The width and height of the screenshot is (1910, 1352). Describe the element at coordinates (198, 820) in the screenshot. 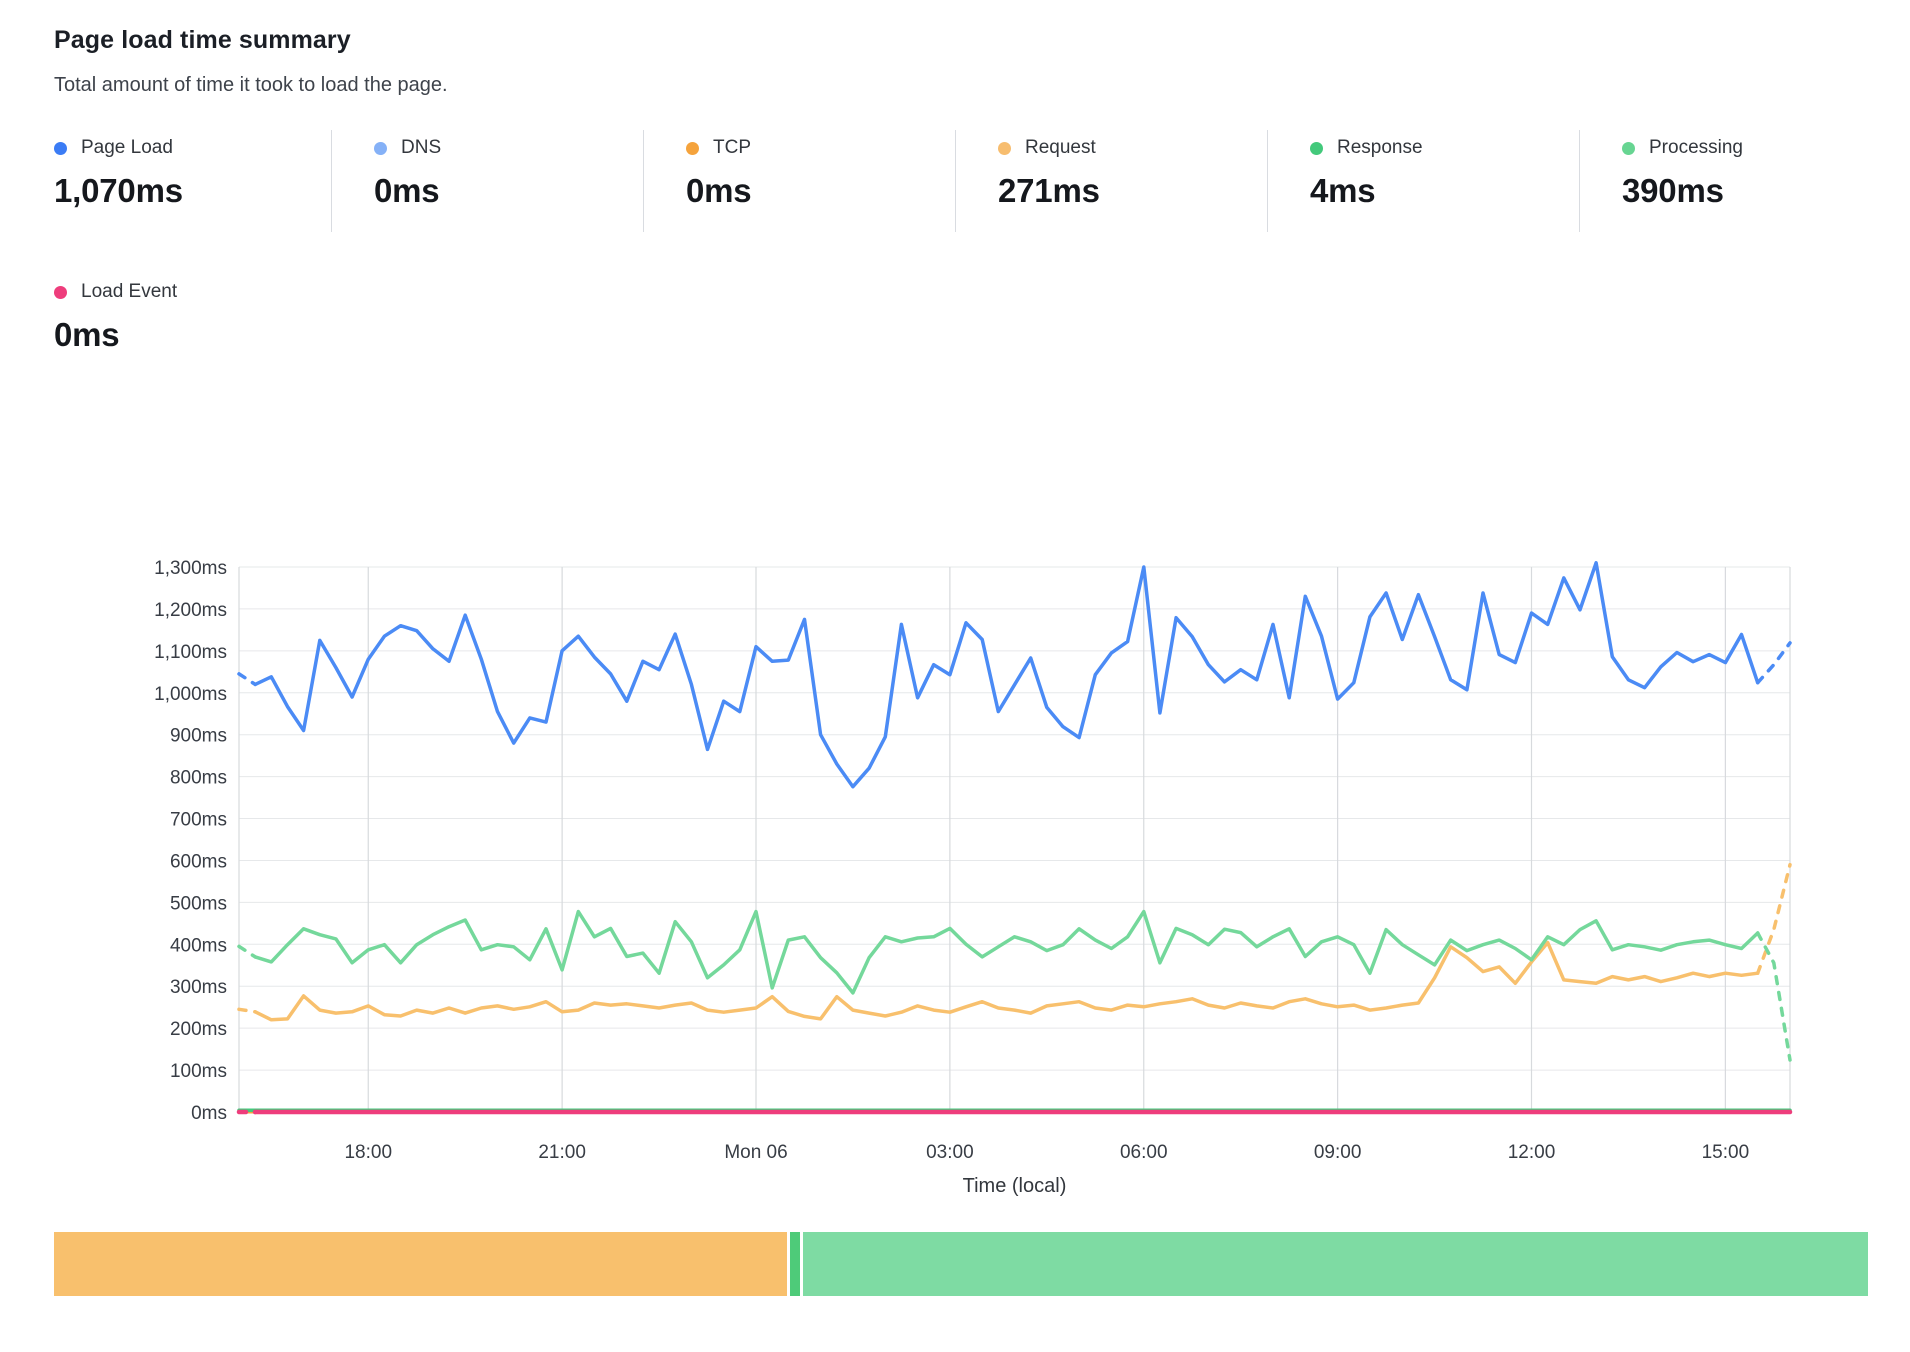

I see `svg-text: 700ms` at that location.